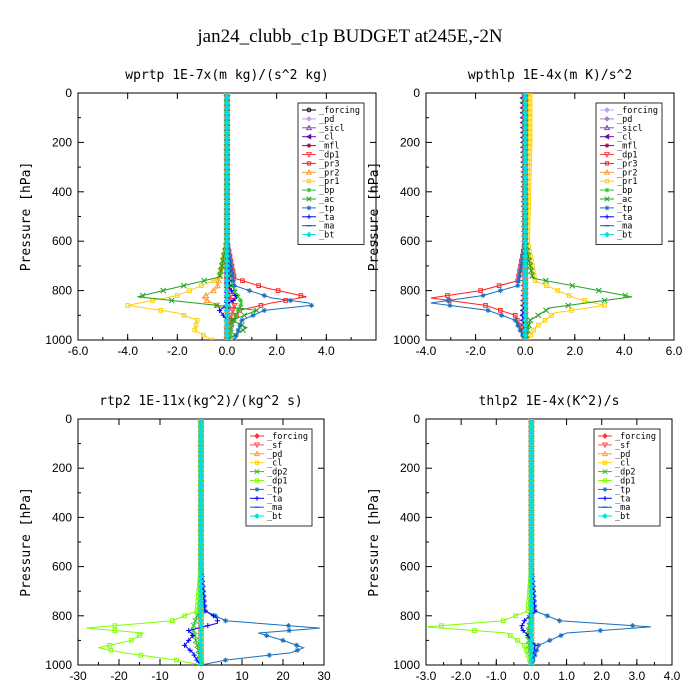 Image resolution: width=700 pixels, height=700 pixels. What do you see at coordinates (233, 300) in the screenshot?
I see `panel1-series-ta-point` at bounding box center [233, 300].